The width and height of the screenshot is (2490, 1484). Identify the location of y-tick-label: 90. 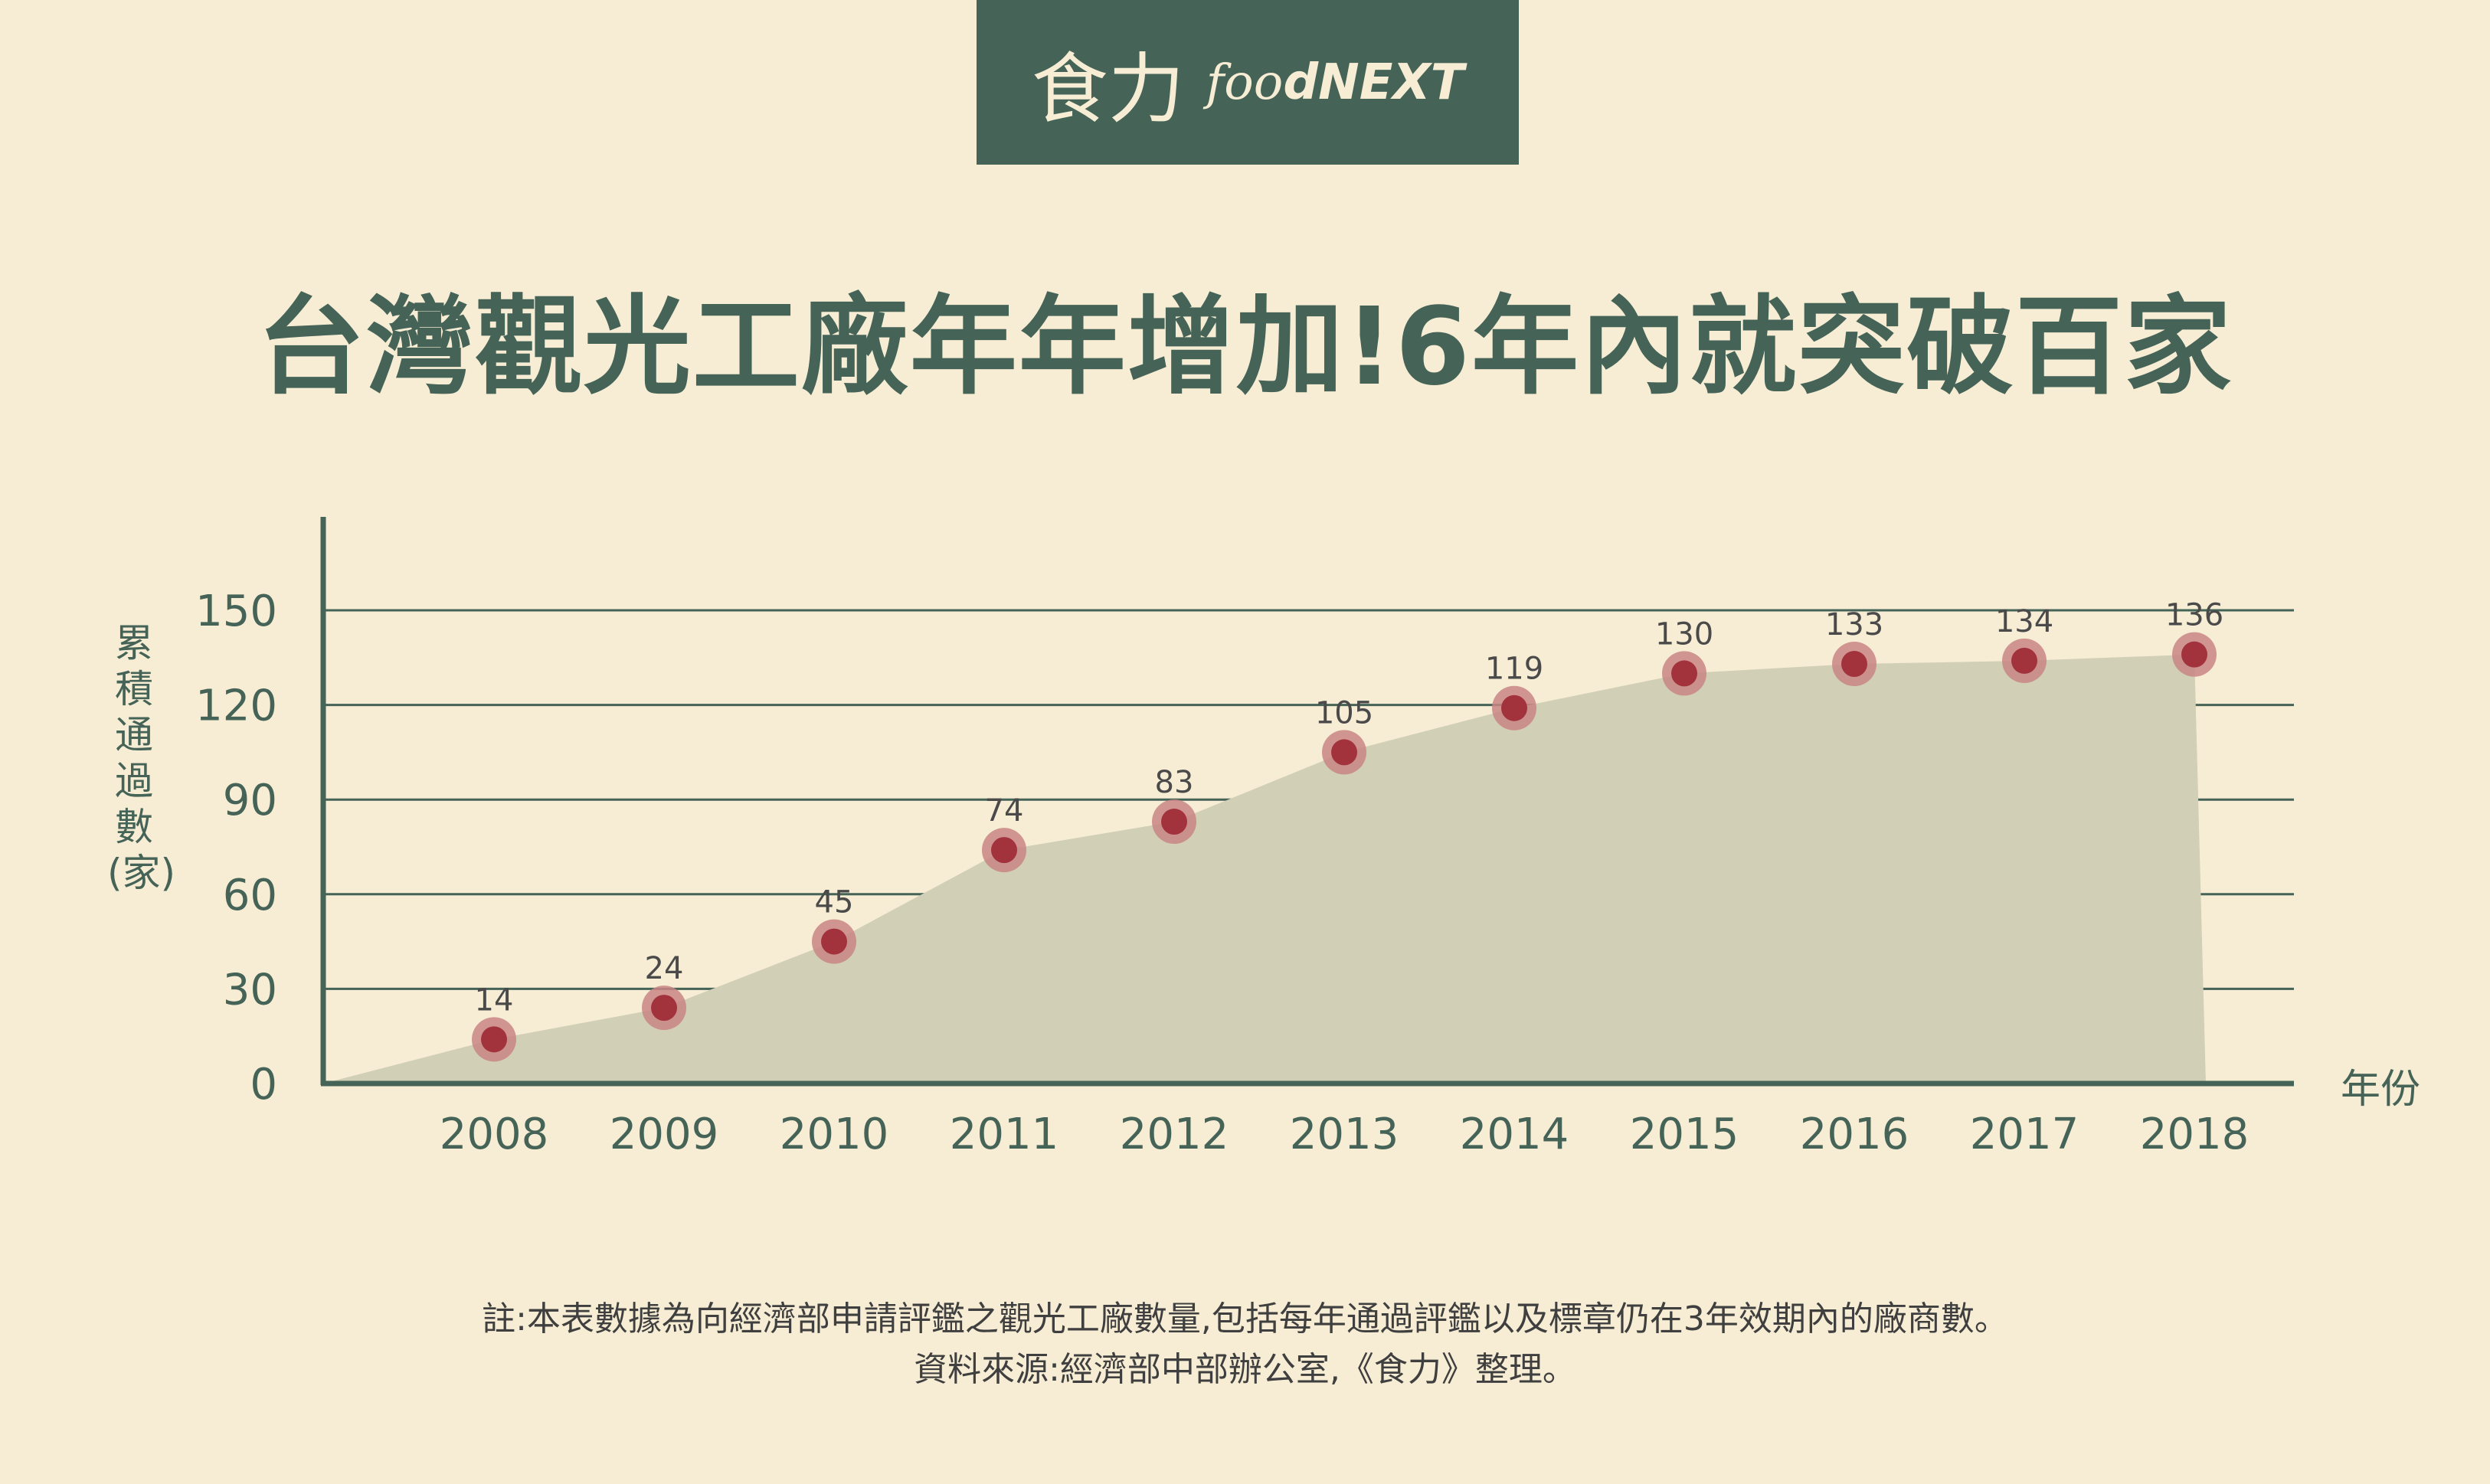
(250, 800).